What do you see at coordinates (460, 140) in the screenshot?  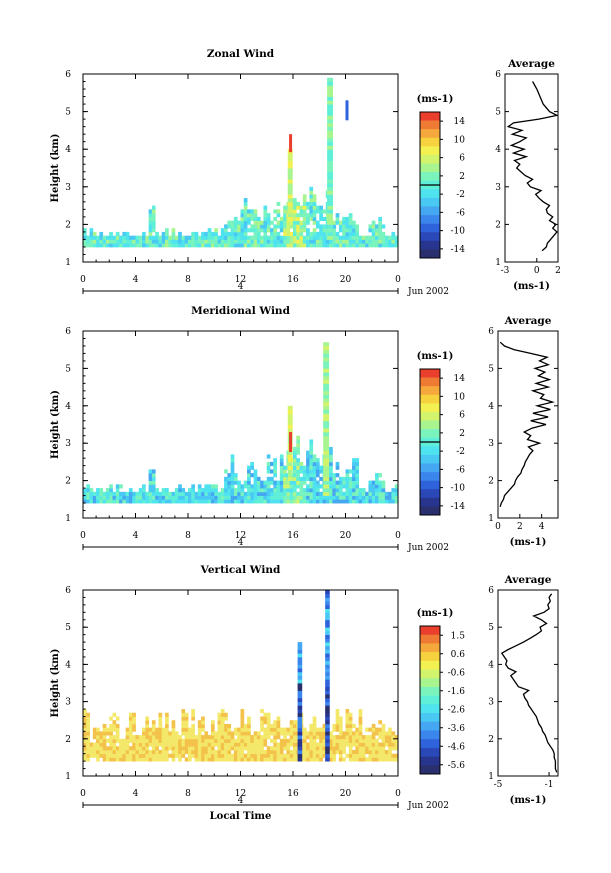 I see `colorbar-label: 10` at bounding box center [460, 140].